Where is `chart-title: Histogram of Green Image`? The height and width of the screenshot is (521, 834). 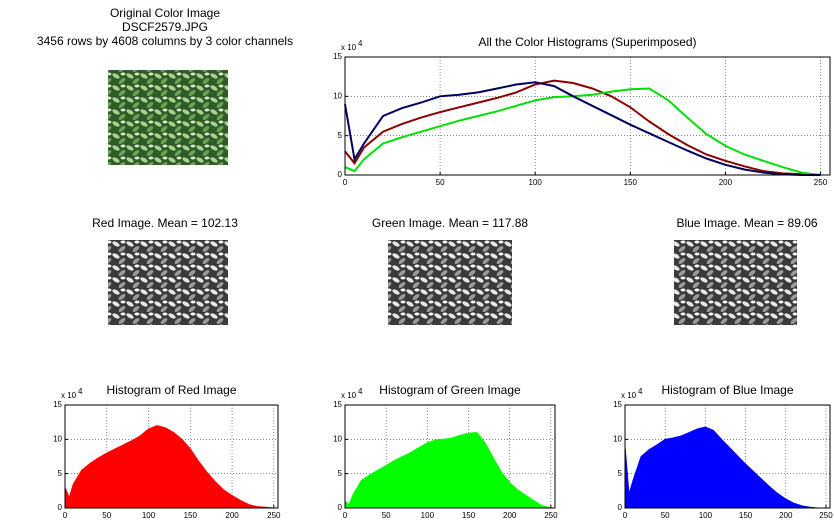
chart-title: Histogram of Green Image is located at coordinates (450, 390).